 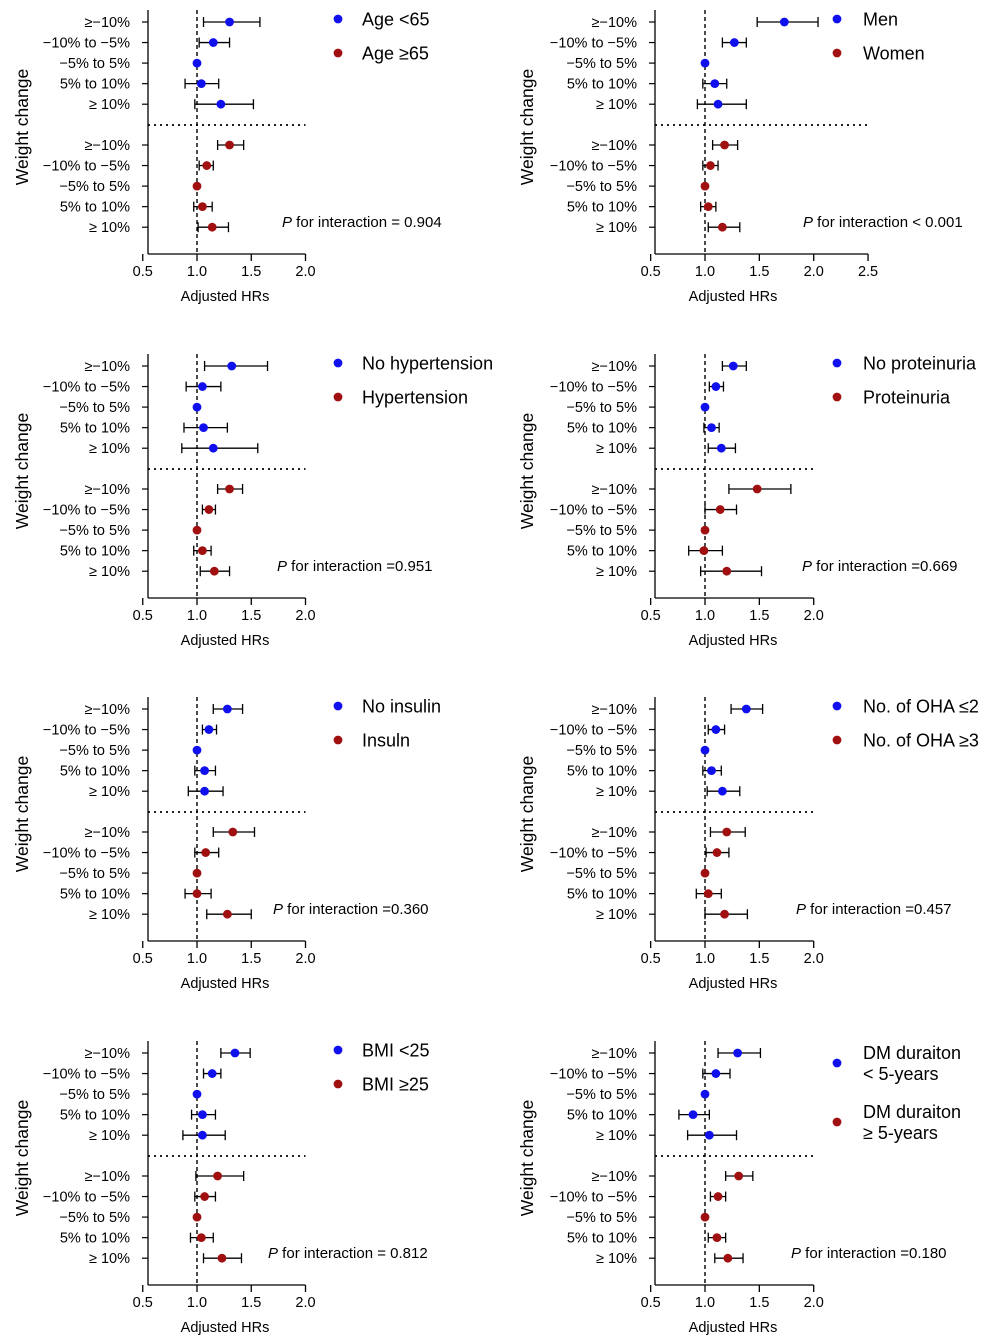 What do you see at coordinates (874, 909) in the screenshot?
I see `interaction-pvalue: P for interaction =0.457` at bounding box center [874, 909].